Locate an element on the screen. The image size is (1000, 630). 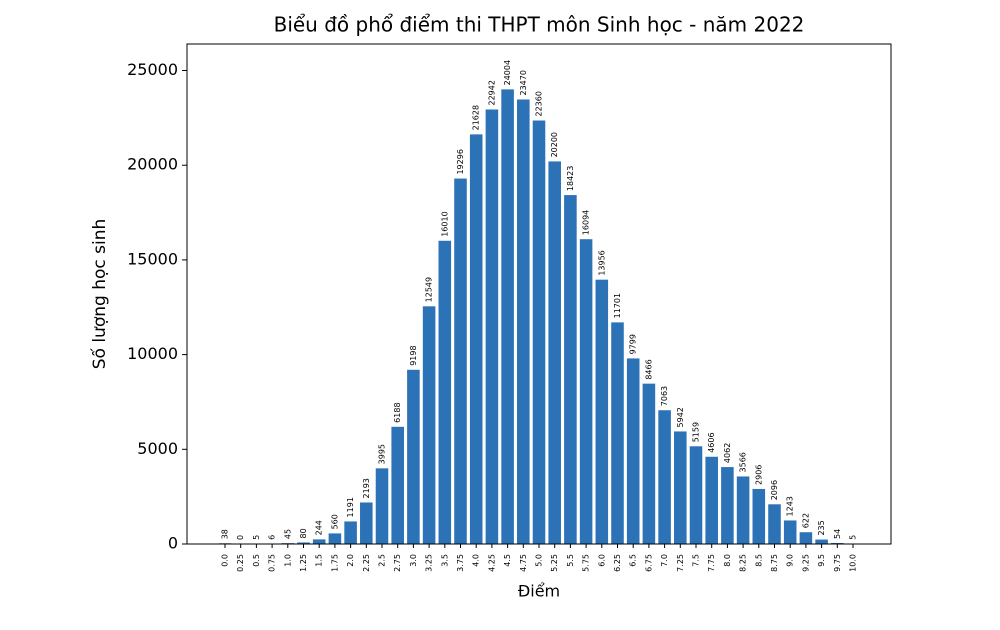
y-tick-label: 5000 is located at coordinates (157, 448).